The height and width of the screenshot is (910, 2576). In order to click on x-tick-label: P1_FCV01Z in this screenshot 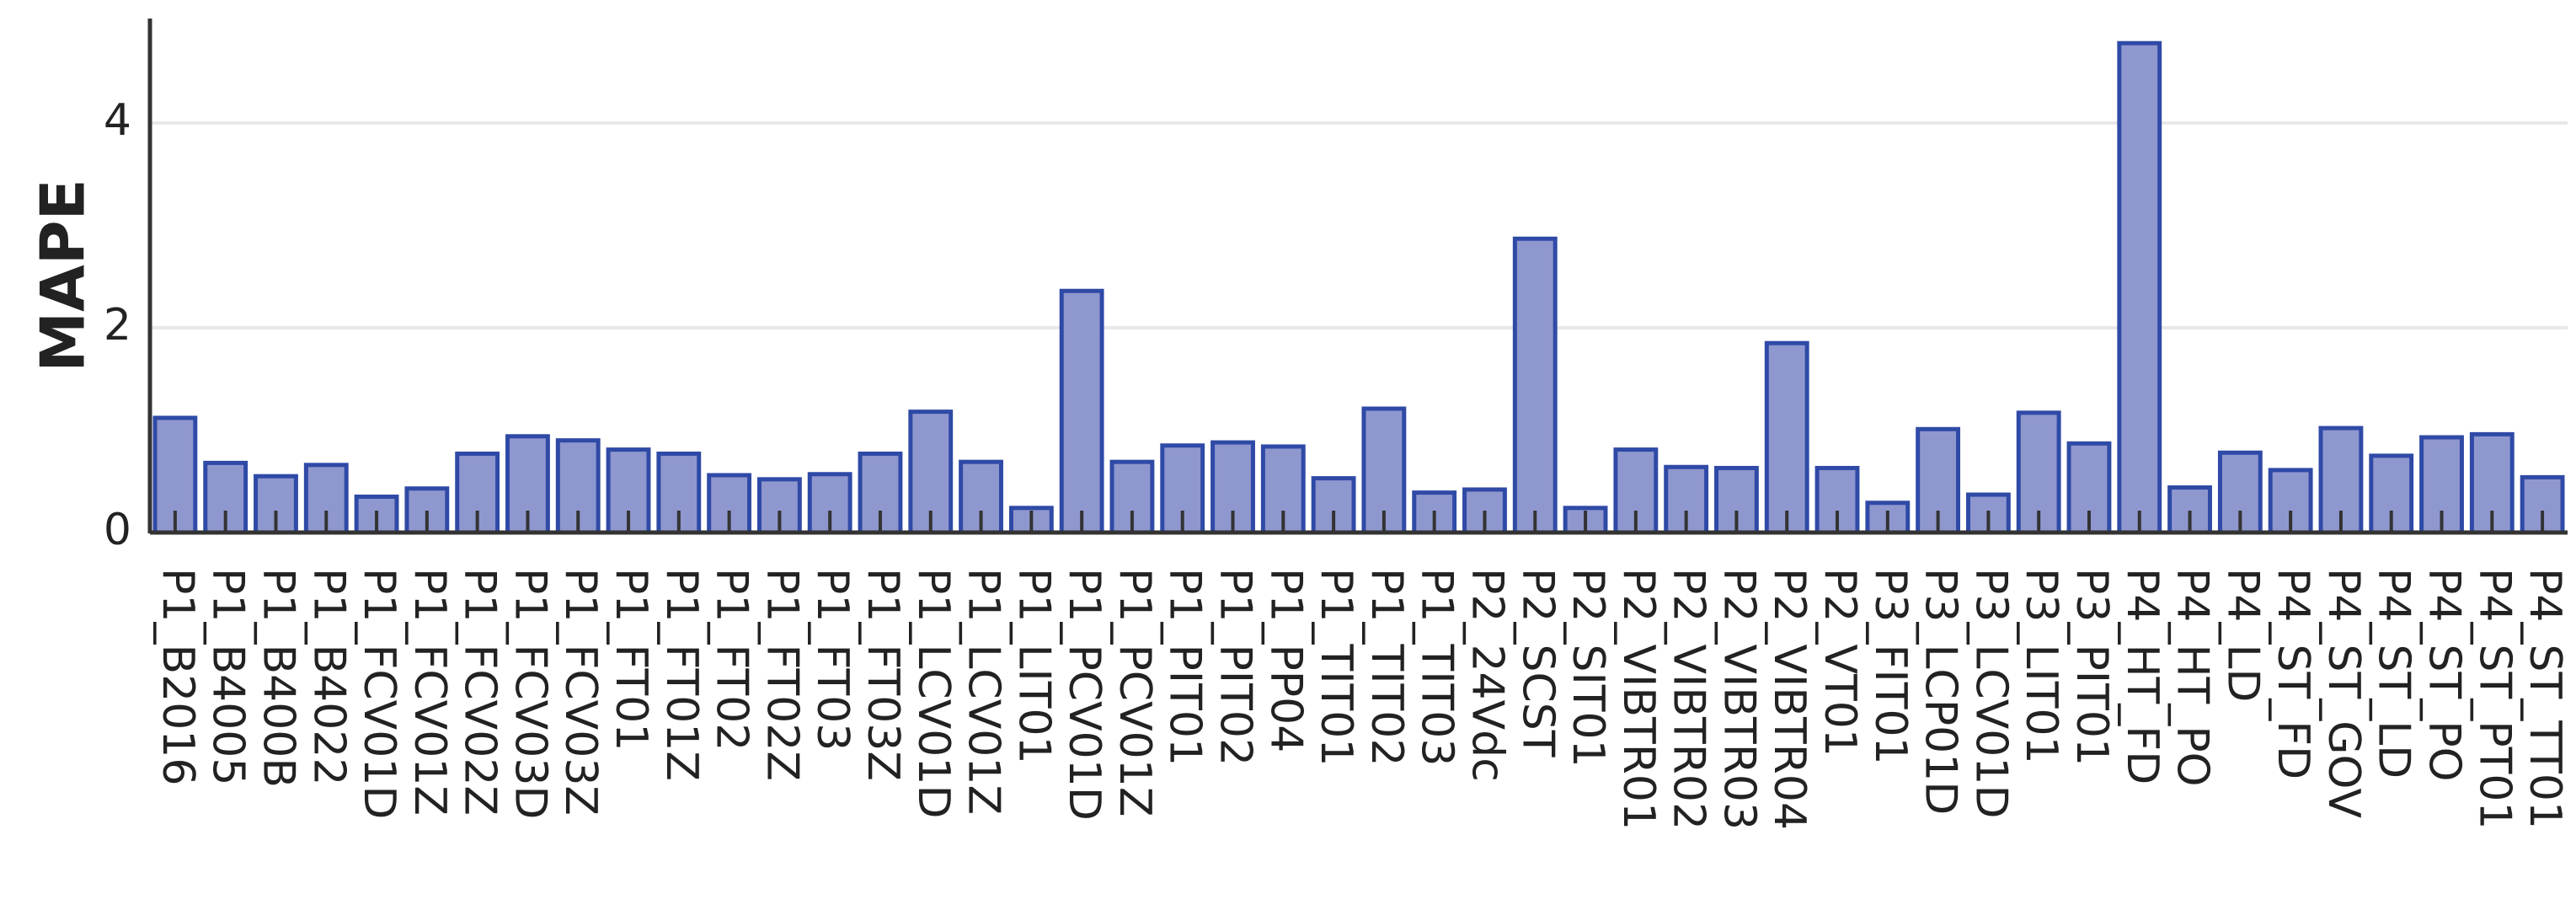, I will do `click(429, 692)`.